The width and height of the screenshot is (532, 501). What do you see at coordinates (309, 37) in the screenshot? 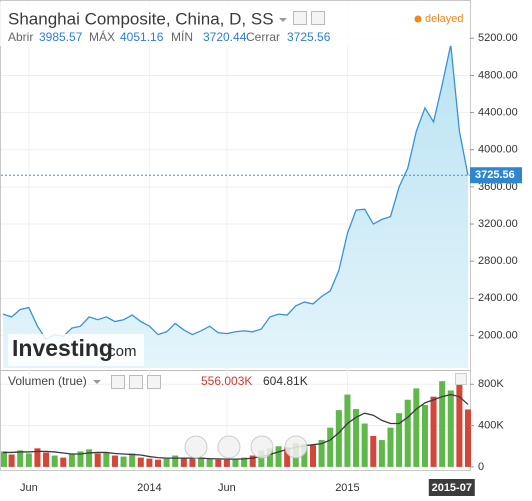
I see `close-value: 3725.56` at bounding box center [309, 37].